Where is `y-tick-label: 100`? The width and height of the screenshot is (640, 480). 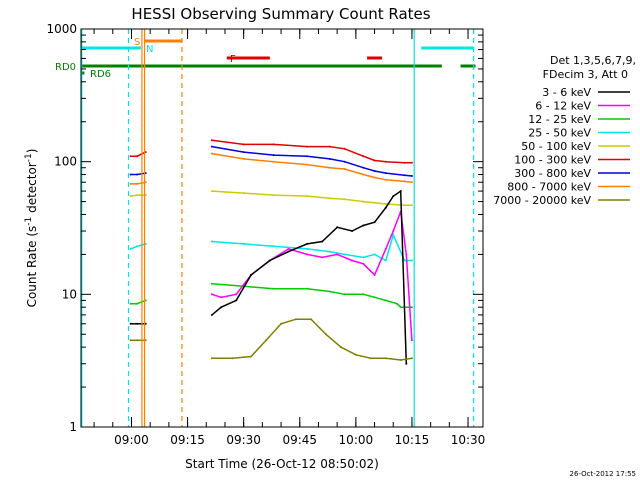
y-tick-label: 100 is located at coordinates (65, 162).